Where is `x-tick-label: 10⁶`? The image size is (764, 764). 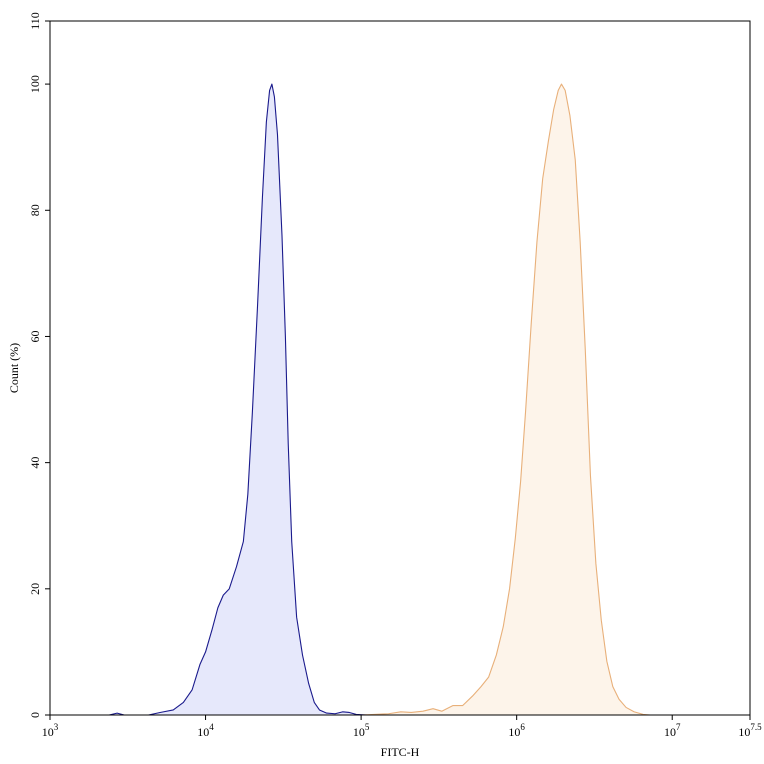
x-tick-label: 10⁶ is located at coordinates (516, 730).